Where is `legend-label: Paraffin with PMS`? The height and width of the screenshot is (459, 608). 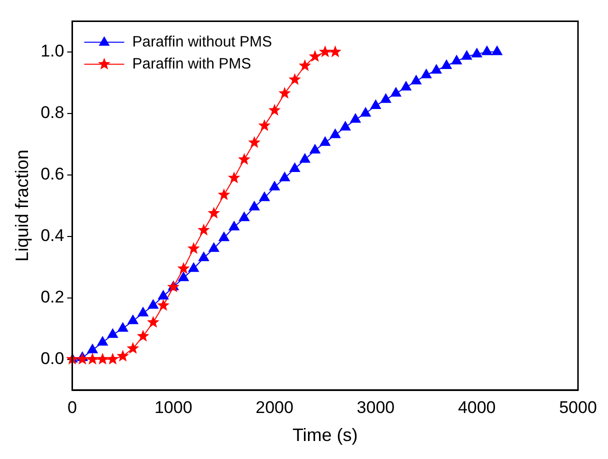 legend-label: Paraffin with PMS is located at coordinates (192, 63).